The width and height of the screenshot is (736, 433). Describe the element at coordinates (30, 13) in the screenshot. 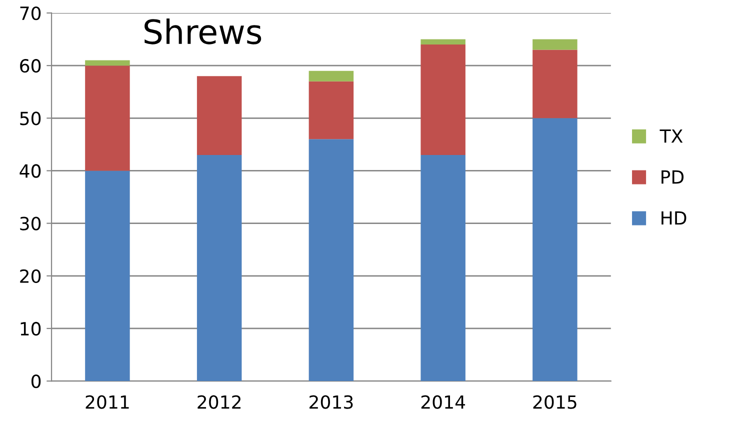

I see `y-tick-label: 70` at that location.